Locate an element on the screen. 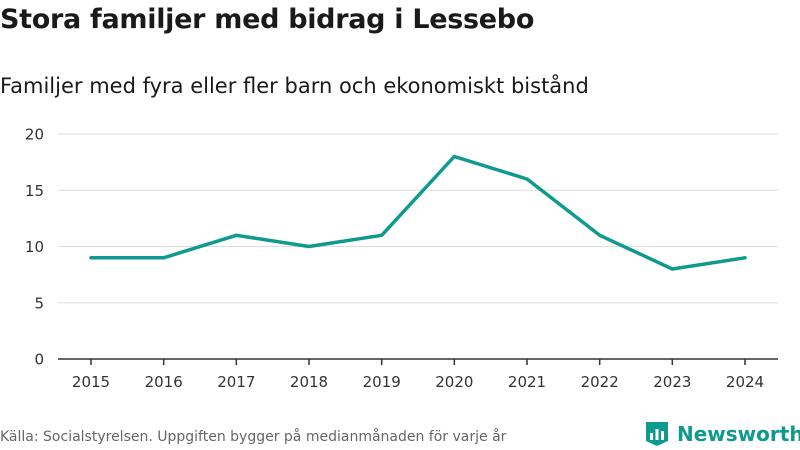 The image size is (800, 450). x-tick-label: 2022 is located at coordinates (600, 382).